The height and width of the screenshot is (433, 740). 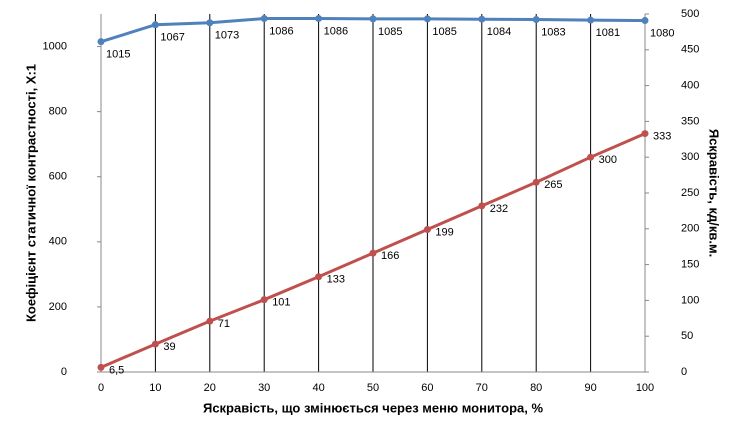 I want to click on data-label: 39, so click(x=169, y=347).